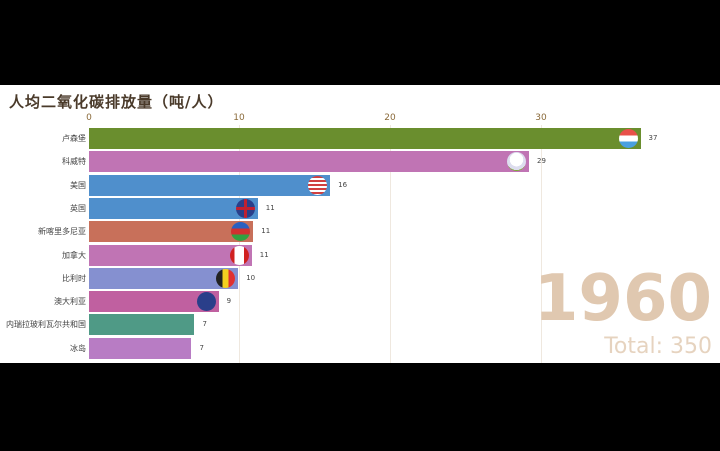  I want to click on usa-flag-icon, so click(318, 185).